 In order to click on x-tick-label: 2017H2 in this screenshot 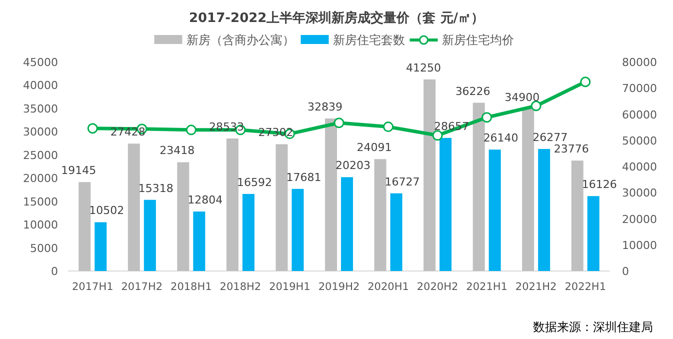, I will do `click(142, 287)`.